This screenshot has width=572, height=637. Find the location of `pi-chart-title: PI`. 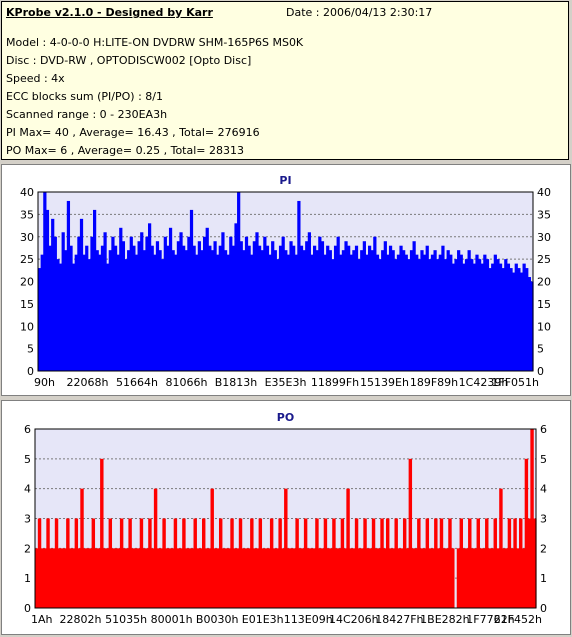

pi-chart-title: PI is located at coordinates (285, 180).